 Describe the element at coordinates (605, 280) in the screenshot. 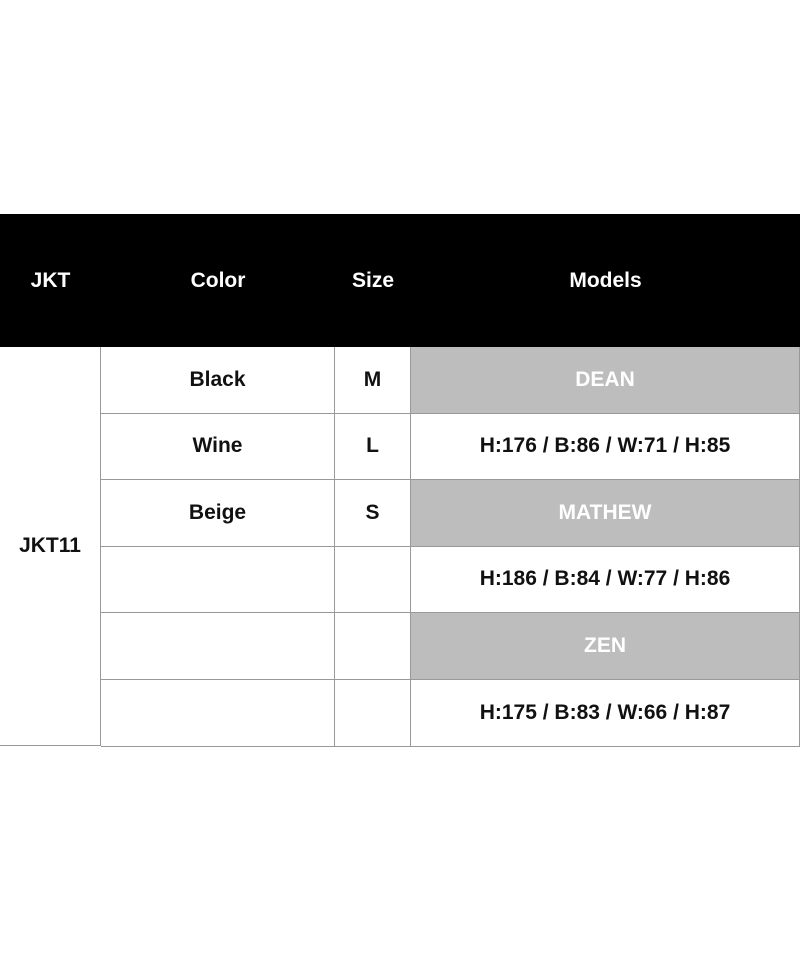

I see `header-models: Models` at that location.